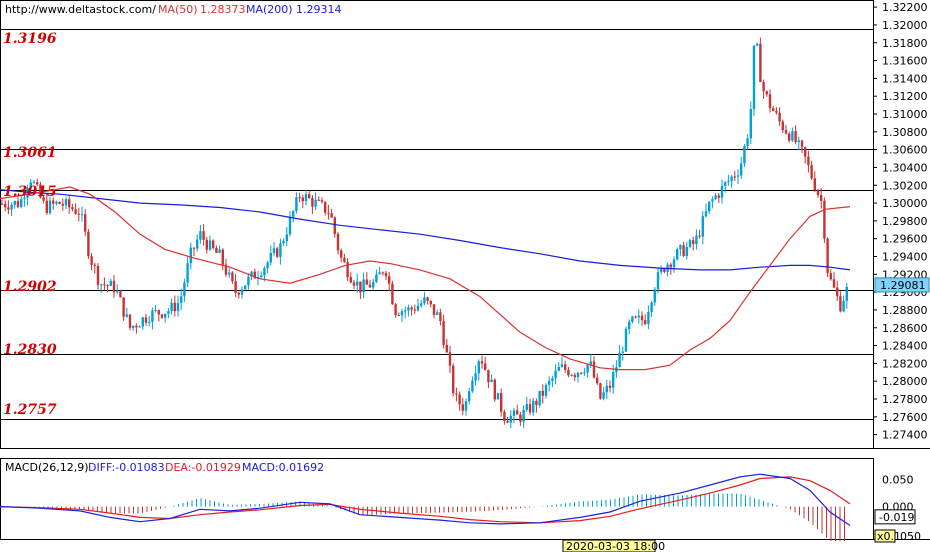  I want to click on price-tick-label: 1.30600, so click(905, 150).